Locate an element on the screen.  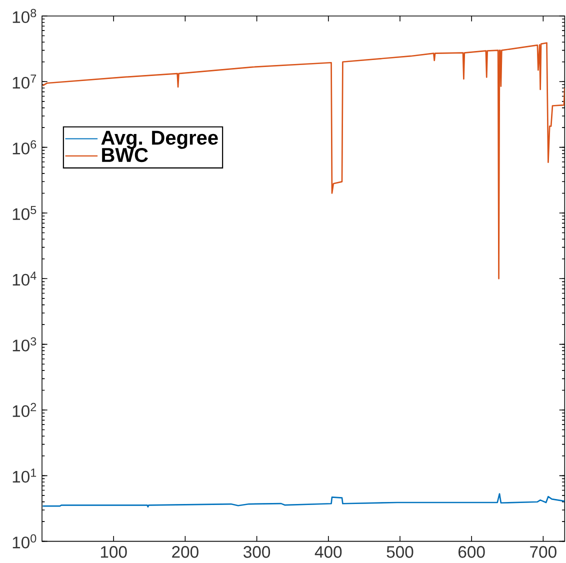
x-tick-label: 600 is located at coordinates (471, 552).